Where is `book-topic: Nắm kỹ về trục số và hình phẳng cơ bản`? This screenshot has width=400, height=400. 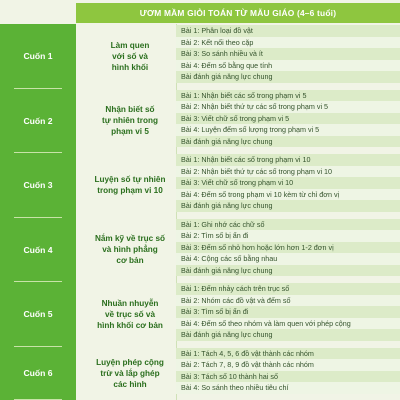
book-topic: Nắm kỹ về trục số và hình phẳng cơ bản is located at coordinates (130, 250).